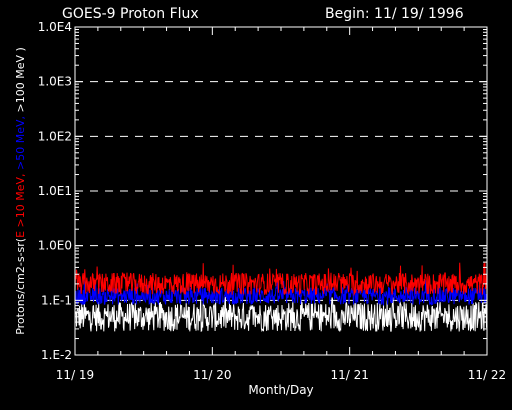  What do you see at coordinates (56, 300) in the screenshot?
I see `y-tick-label-1: 1.E-1` at bounding box center [56, 300].